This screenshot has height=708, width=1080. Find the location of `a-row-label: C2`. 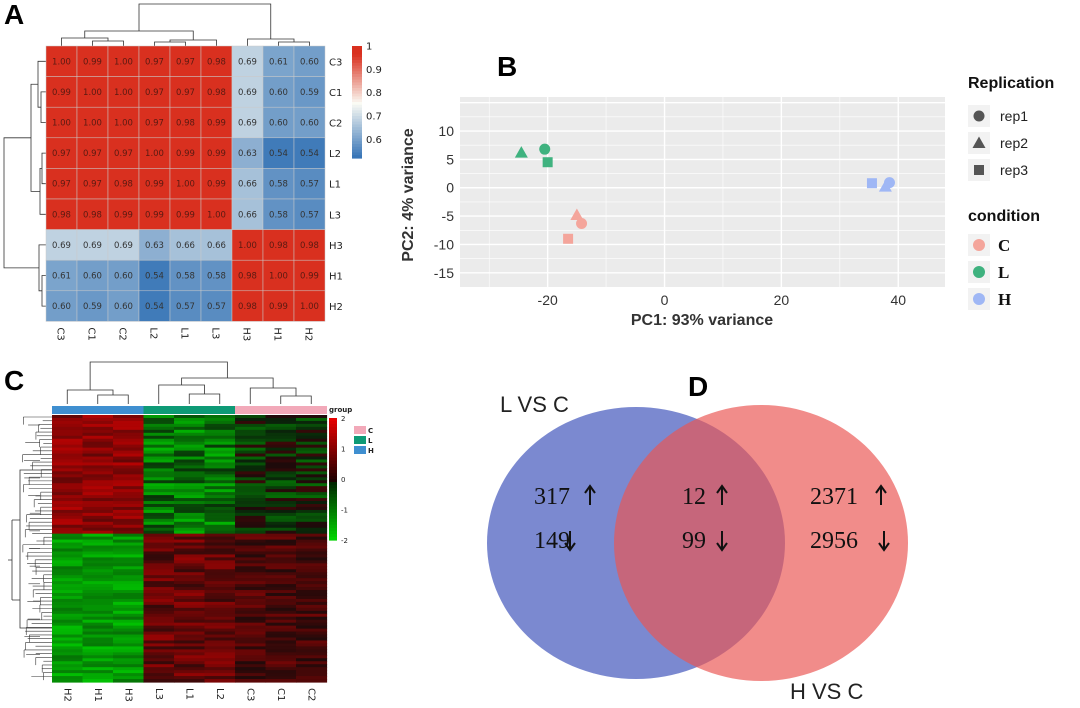

a-row-label: C2 is located at coordinates (335, 124).